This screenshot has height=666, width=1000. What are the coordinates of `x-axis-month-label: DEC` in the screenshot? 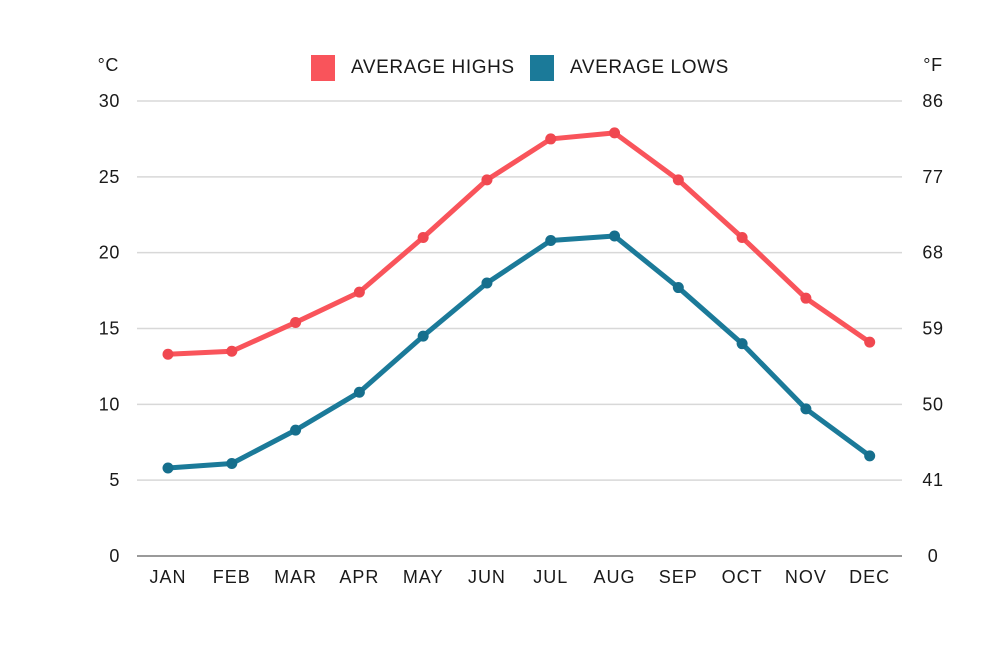 It's located at (869, 577).